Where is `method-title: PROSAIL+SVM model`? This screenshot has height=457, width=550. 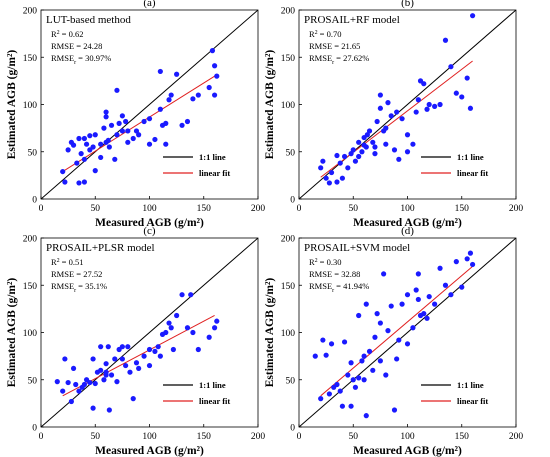
method-title: PROSAIL+SVM model is located at coordinates (357, 248).